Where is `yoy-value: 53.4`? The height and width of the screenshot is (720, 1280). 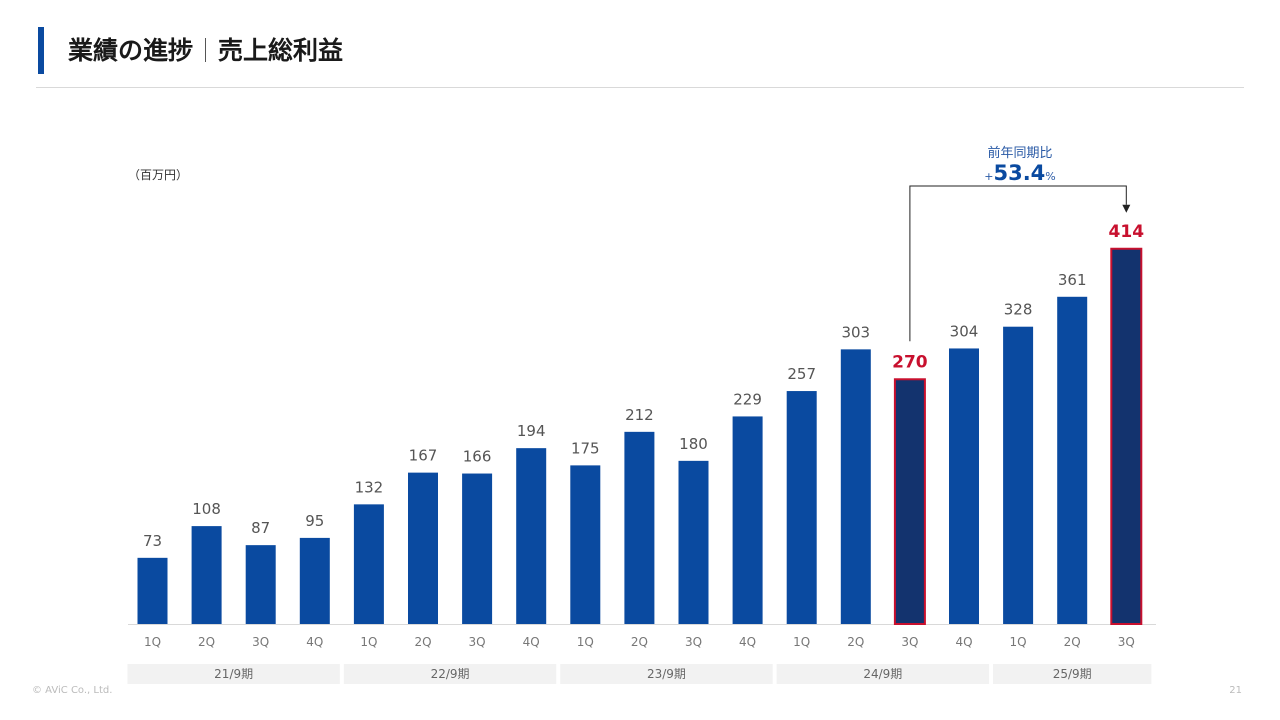 yoy-value: 53.4 is located at coordinates (1019, 173).